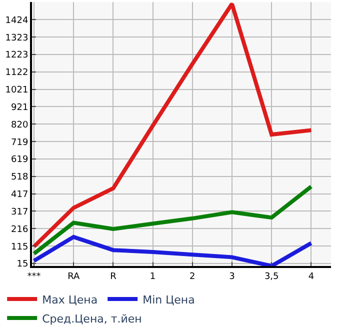  What do you see at coordinates (22, 265) in the screenshot?
I see `y-tick-label: 15` at bounding box center [22, 265].